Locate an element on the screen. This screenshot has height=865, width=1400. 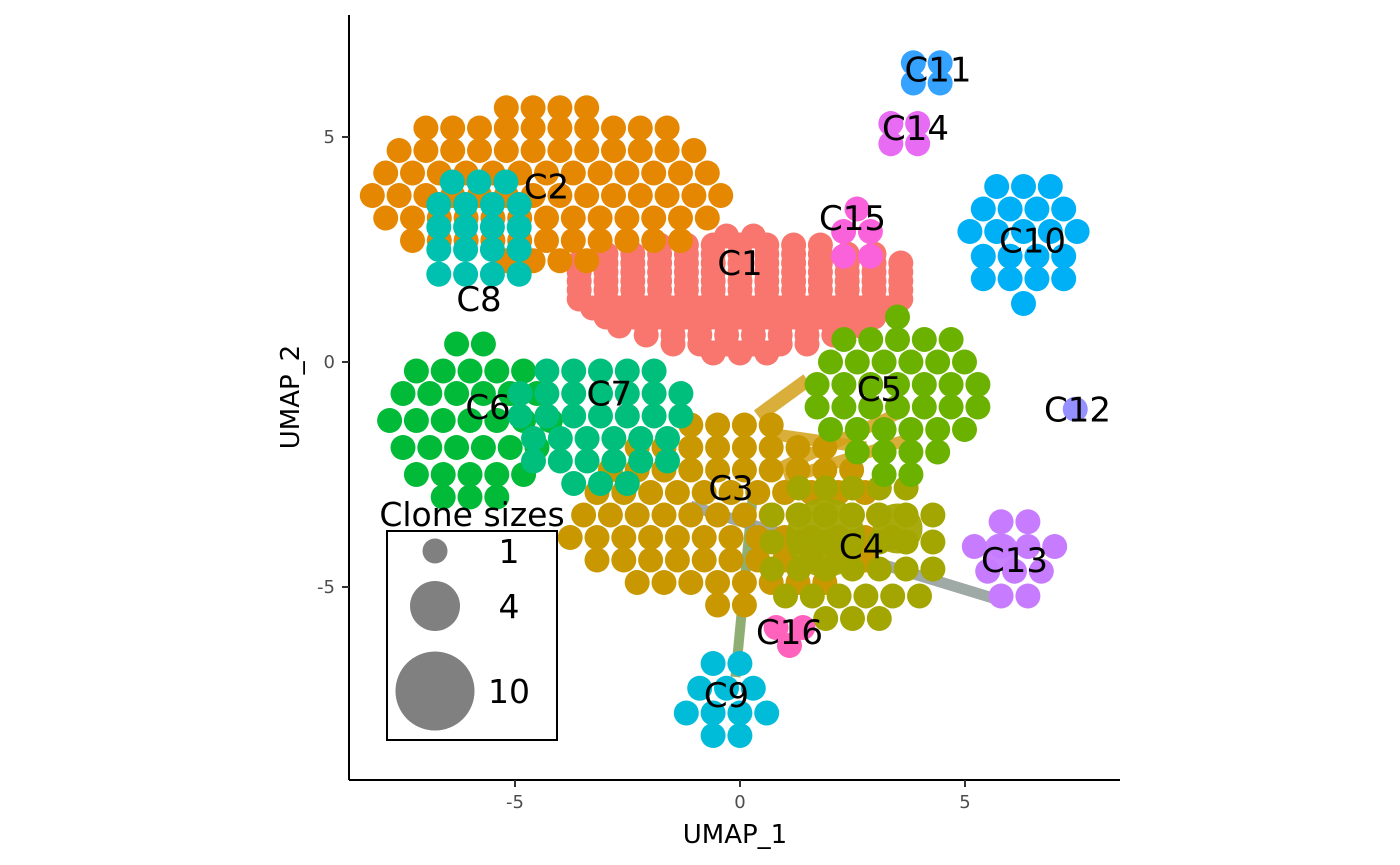
cluster-label-c5: C5 is located at coordinates (879, 390).